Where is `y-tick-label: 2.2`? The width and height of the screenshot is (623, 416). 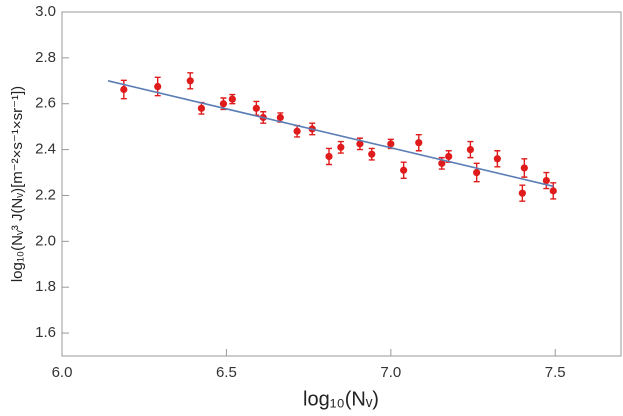 y-tick-label: 2.2 is located at coordinates (45, 194).